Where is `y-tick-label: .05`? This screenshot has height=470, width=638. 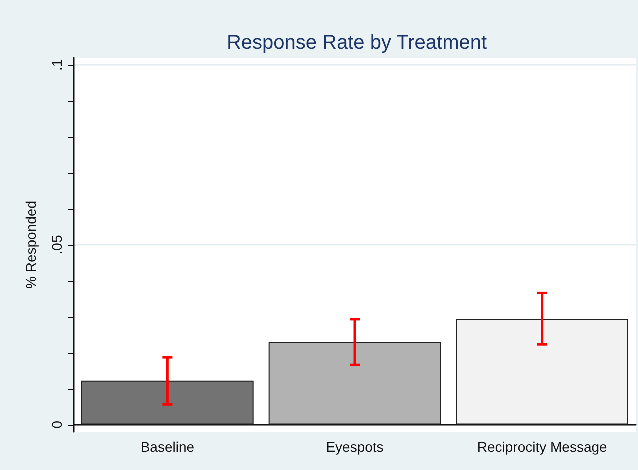
y-tick-label: .05 is located at coordinates (57, 245).